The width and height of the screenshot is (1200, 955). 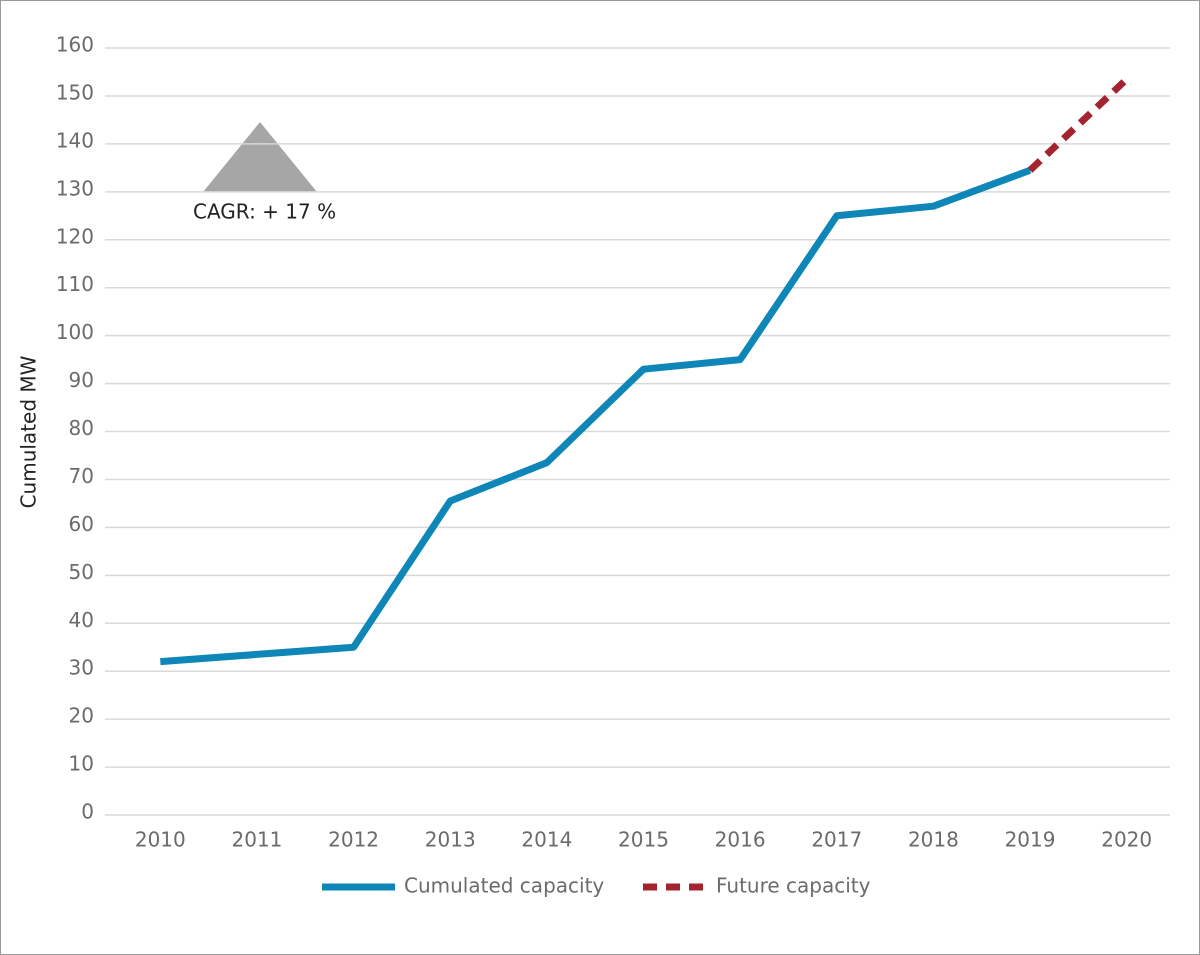 I want to click on y-tick-label: 20, so click(x=81, y=716).